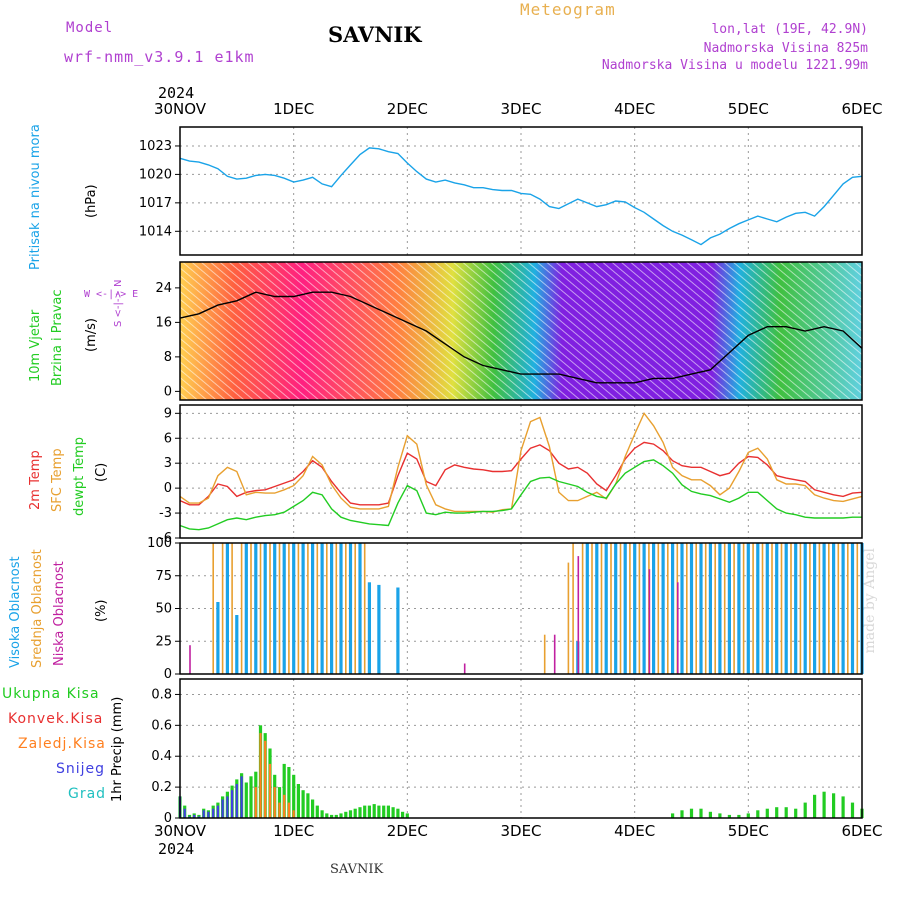 This screenshot has height=900, width=900. Describe the element at coordinates (748, 831) in the screenshot. I see `xtick-label-bottom: 5DEC` at that location.